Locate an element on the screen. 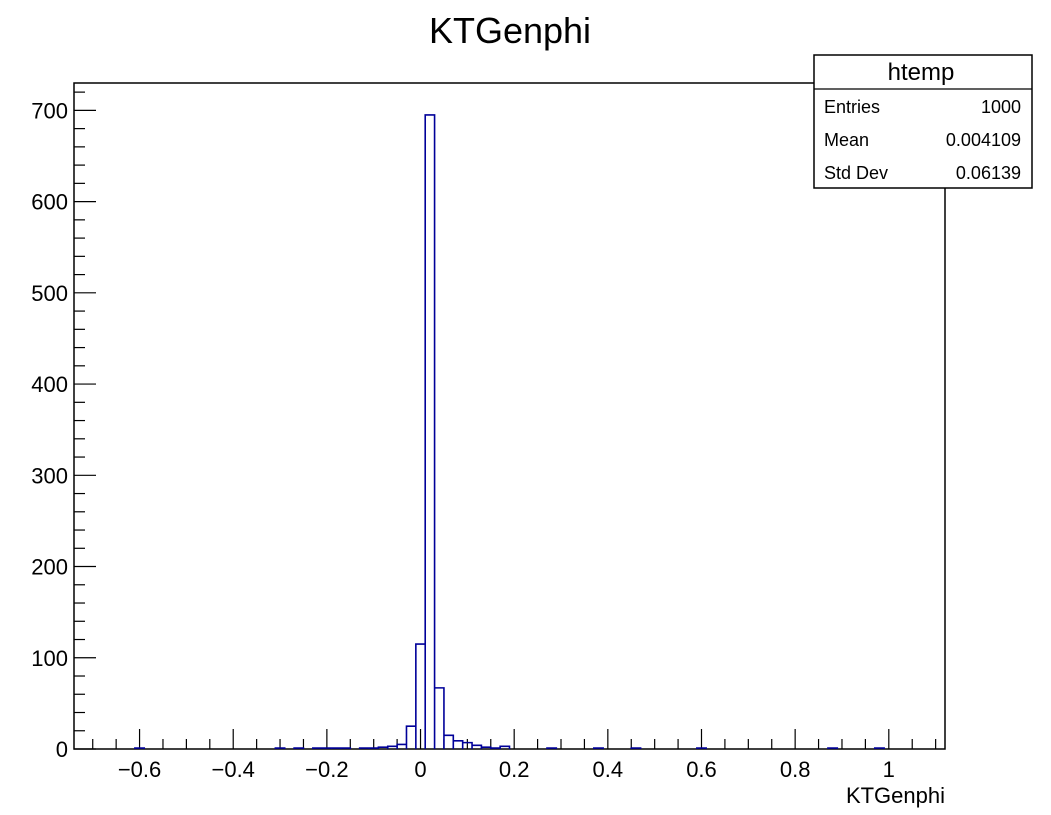 This screenshot has height=815, width=1051. stats-label-entries: Entries is located at coordinates (852, 107).